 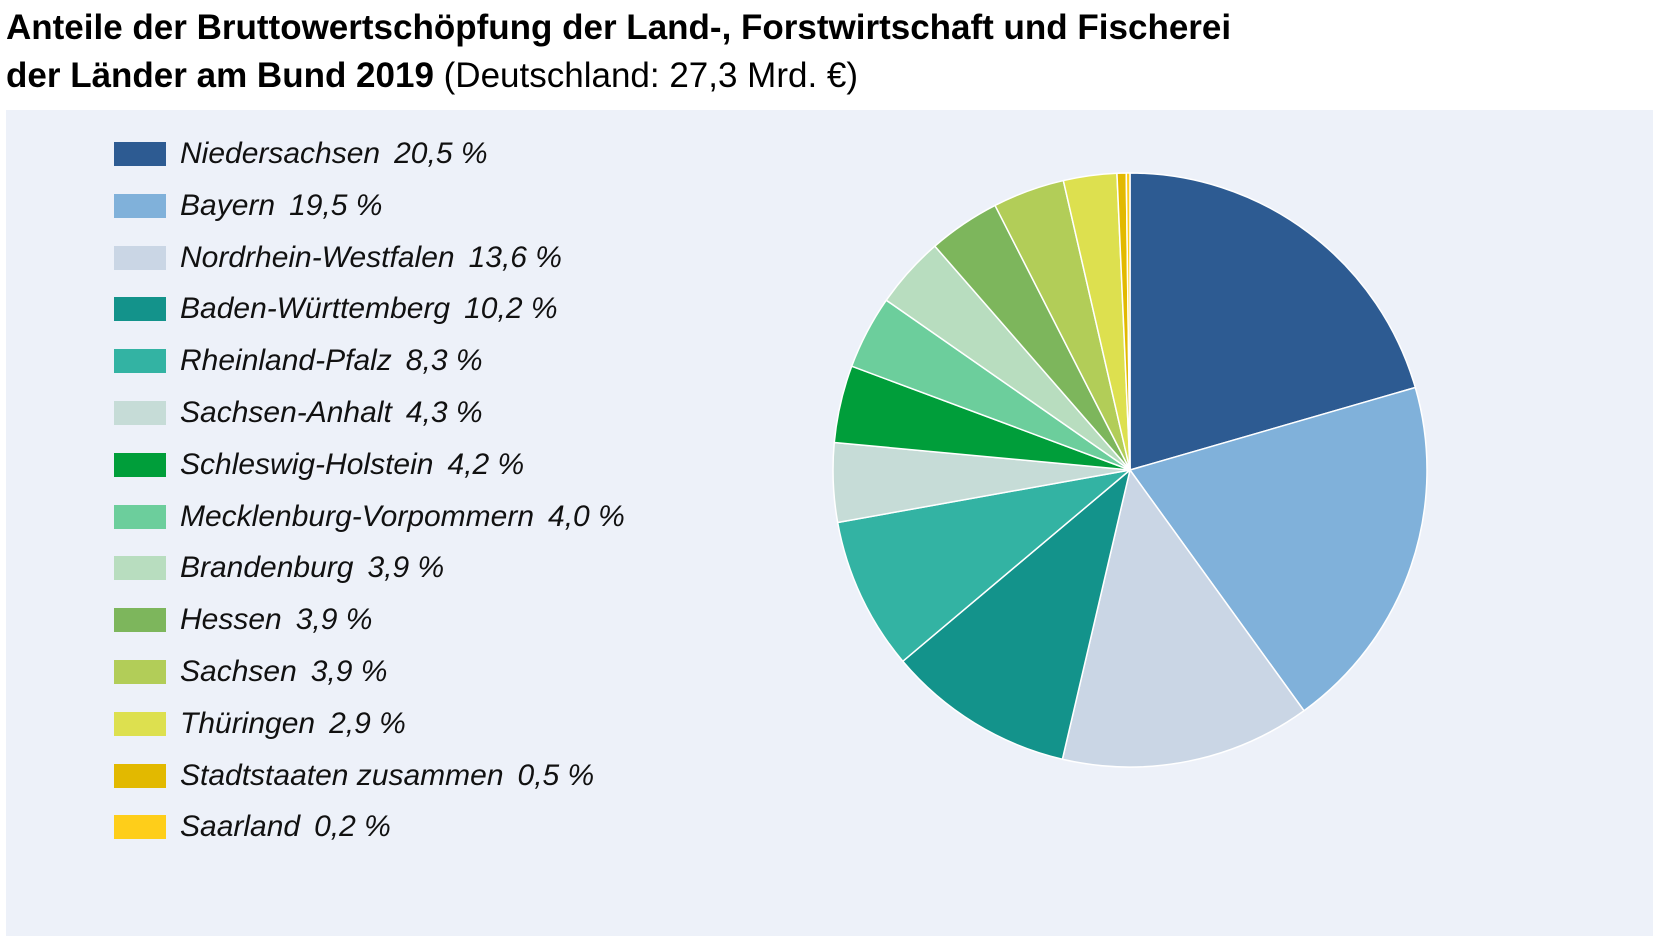 What do you see at coordinates (646, 75) in the screenshot?
I see `title-subtitle: (Deutschland: 27,3 Mrd. €)` at bounding box center [646, 75].